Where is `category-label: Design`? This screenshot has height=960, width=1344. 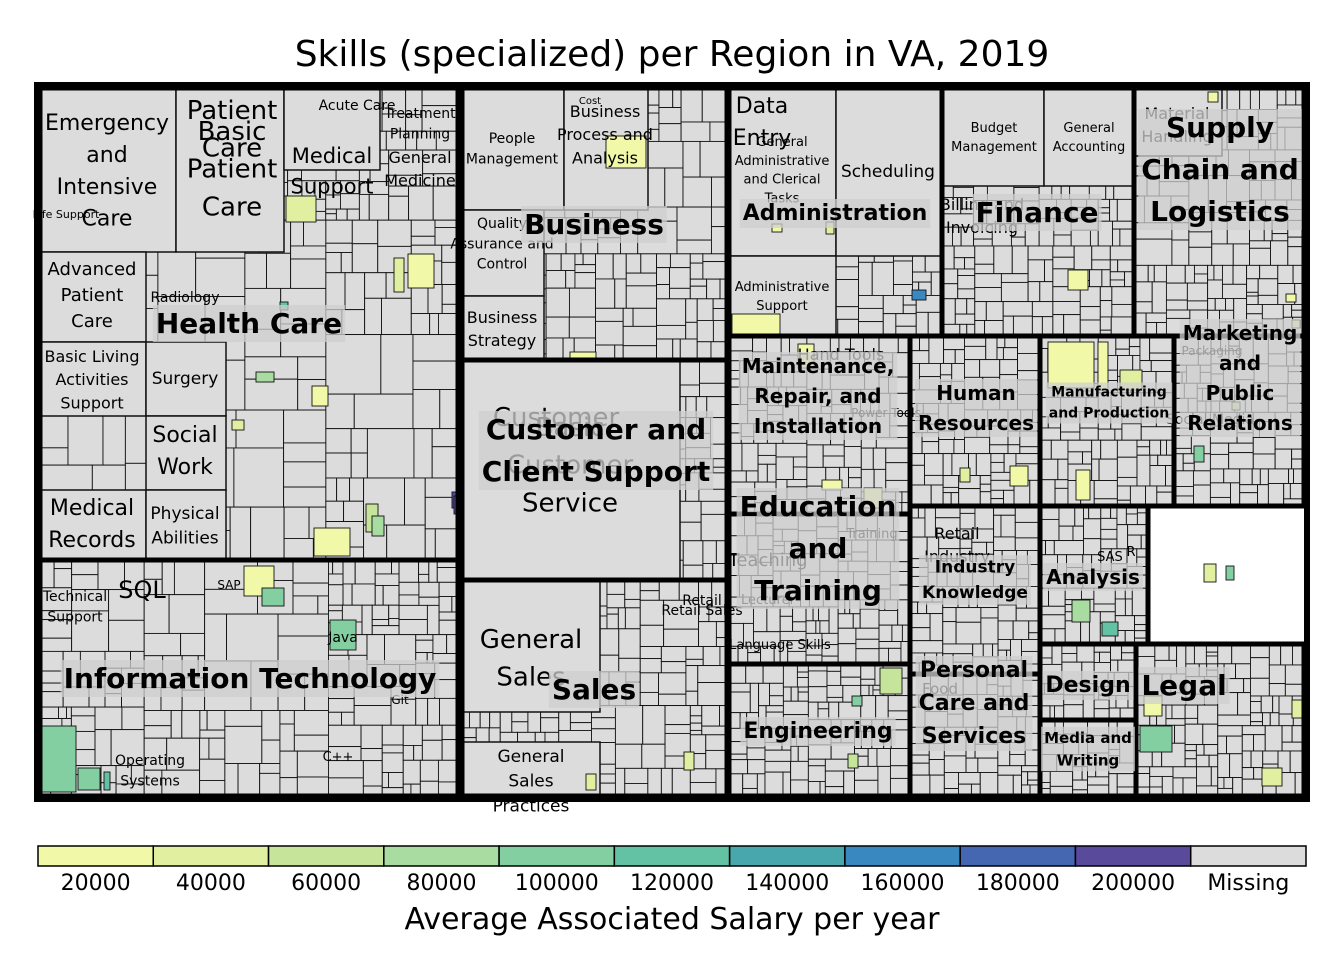
category-label: Design is located at coordinates (1087, 685).